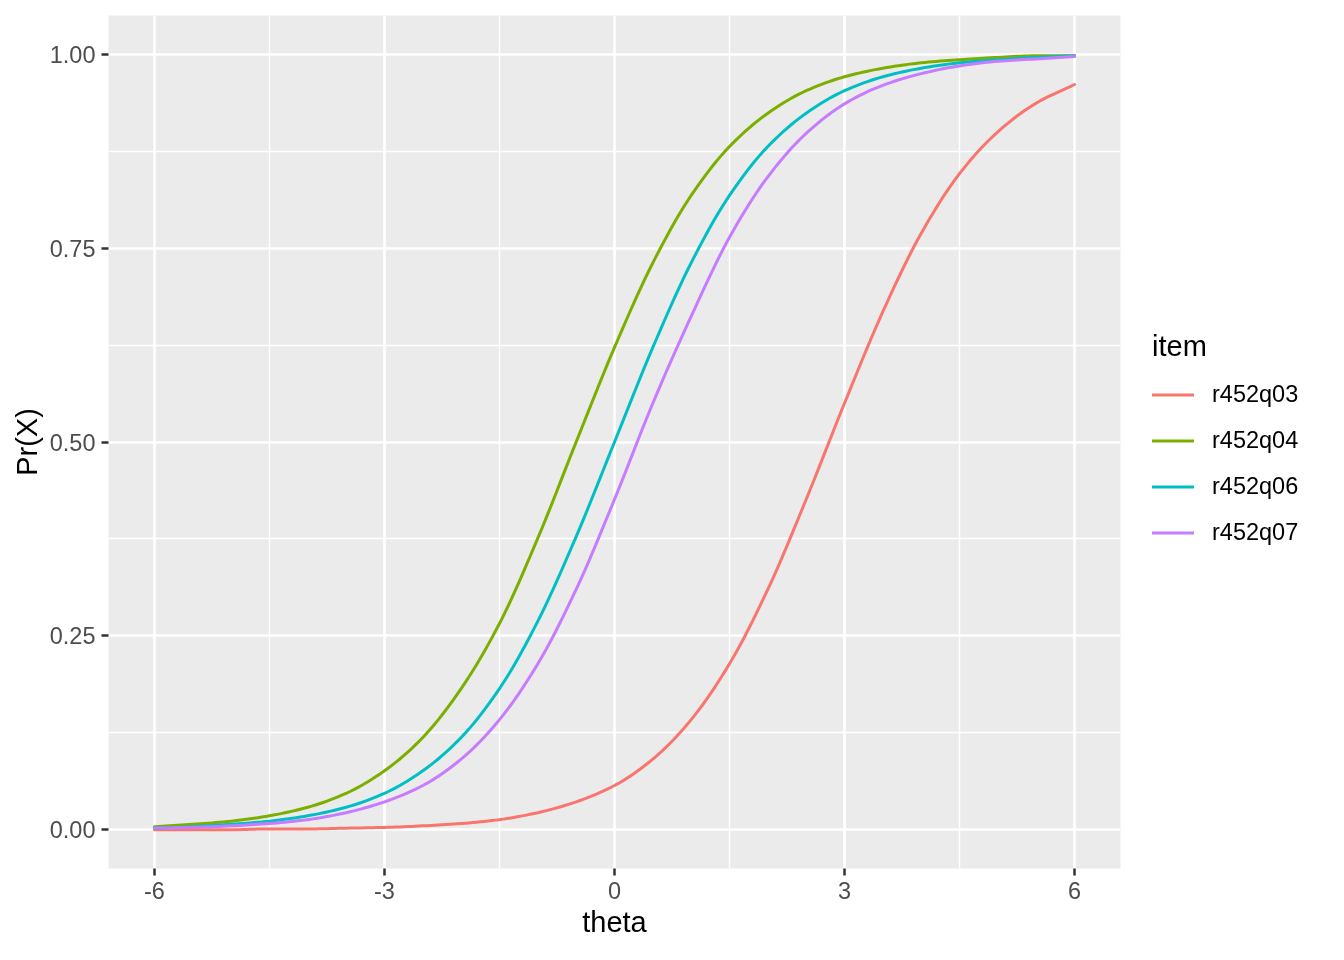 The height and width of the screenshot is (960, 1344). What do you see at coordinates (1255, 486) in the screenshot?
I see `legend-label: r452q06` at bounding box center [1255, 486].